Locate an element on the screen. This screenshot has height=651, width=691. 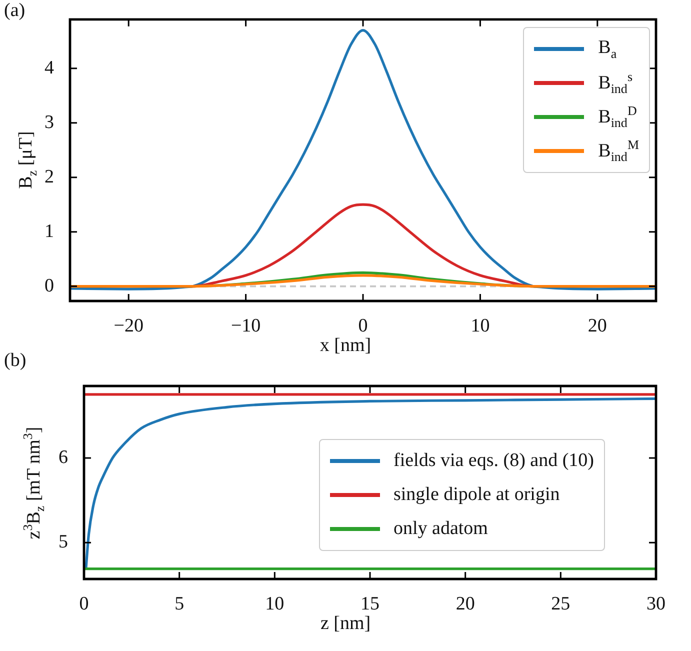
chart-title: (b) is located at coordinates (15, 361).